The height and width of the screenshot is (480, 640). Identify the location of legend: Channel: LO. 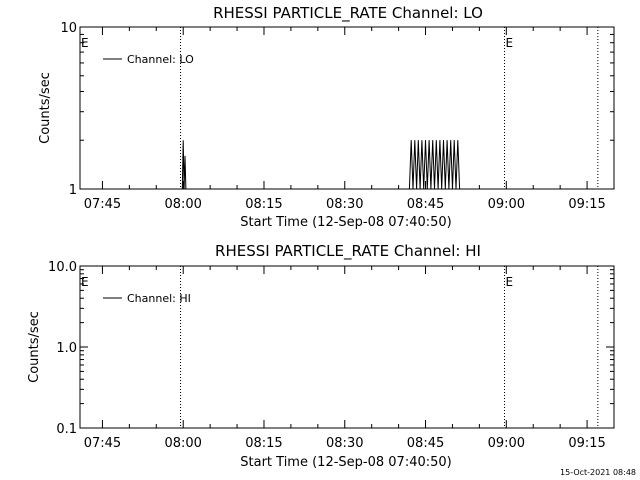
(148, 59).